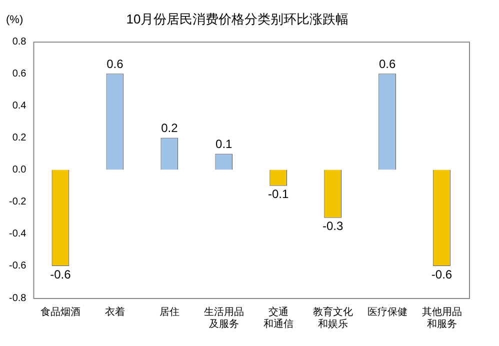 Image resolution: width=499 pixels, height=346 pixels. Describe the element at coordinates (17, 298) in the screenshot. I see `y-tick-label: -0.8` at that location.